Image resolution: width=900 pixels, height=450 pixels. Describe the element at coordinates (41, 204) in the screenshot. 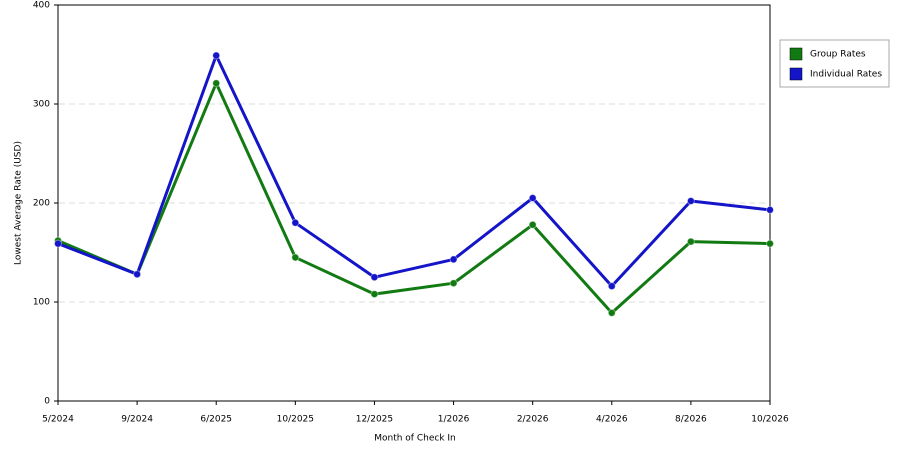

I see `y-tick-label: 200` at that location.